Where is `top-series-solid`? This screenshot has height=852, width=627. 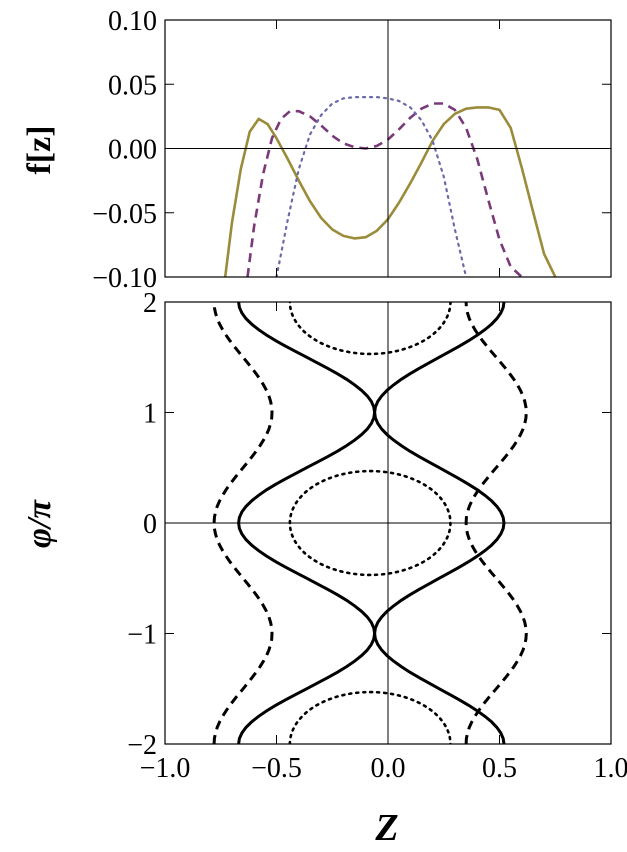
top-series-solid is located at coordinates (390, 191).